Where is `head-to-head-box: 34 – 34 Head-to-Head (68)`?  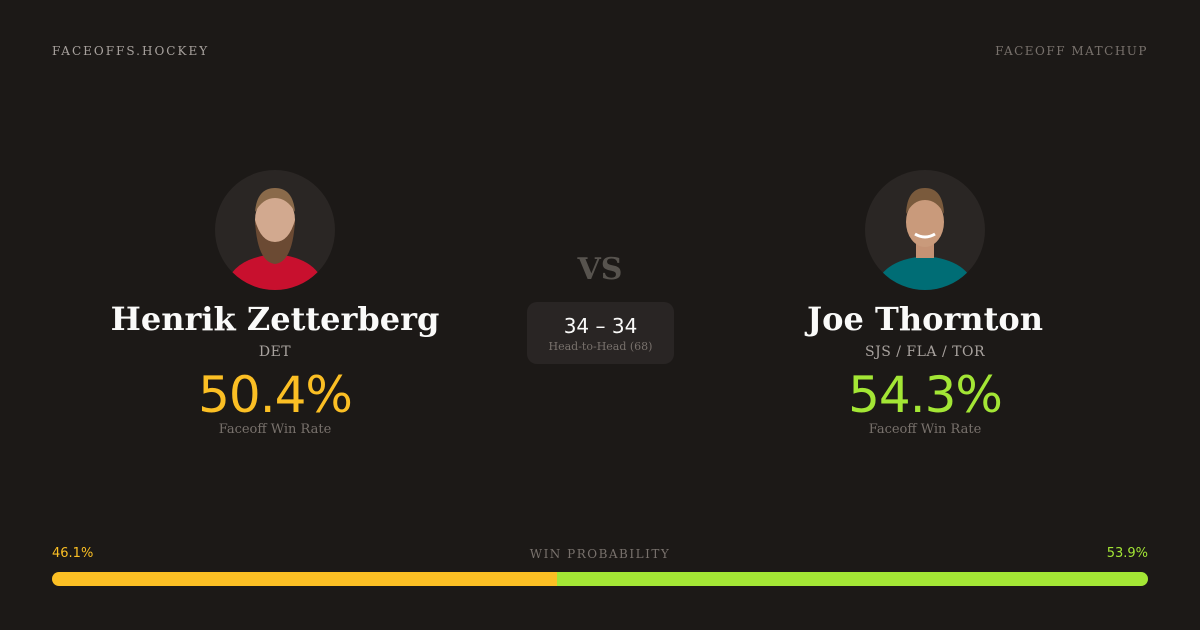
head-to-head-box: 34 – 34 Head-to-Head (68) is located at coordinates (600, 333).